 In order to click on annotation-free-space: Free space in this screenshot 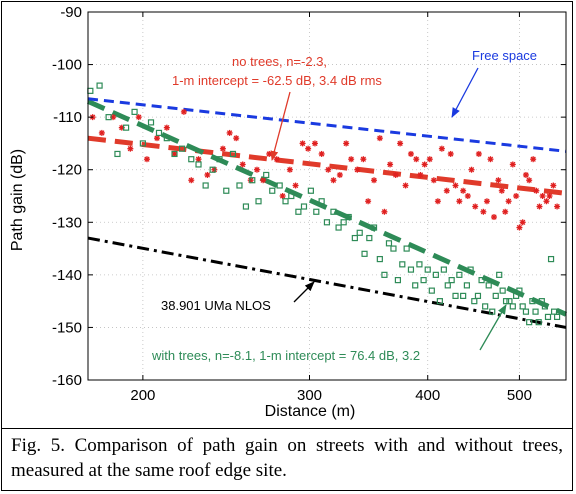, I will do `click(504, 55)`.